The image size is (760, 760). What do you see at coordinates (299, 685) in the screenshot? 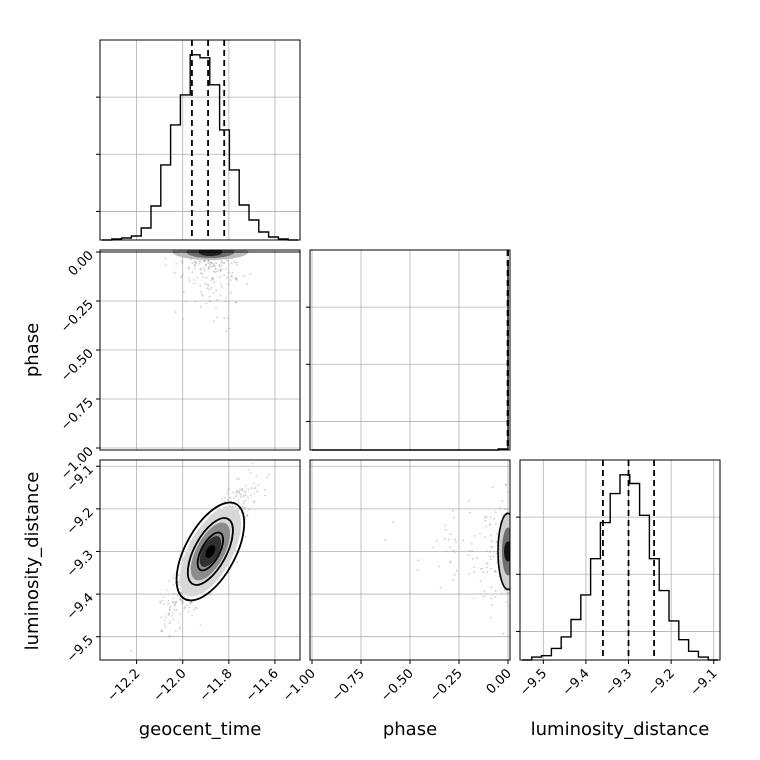
I see `tick-label-x-phase: −1.00` at bounding box center [299, 685].